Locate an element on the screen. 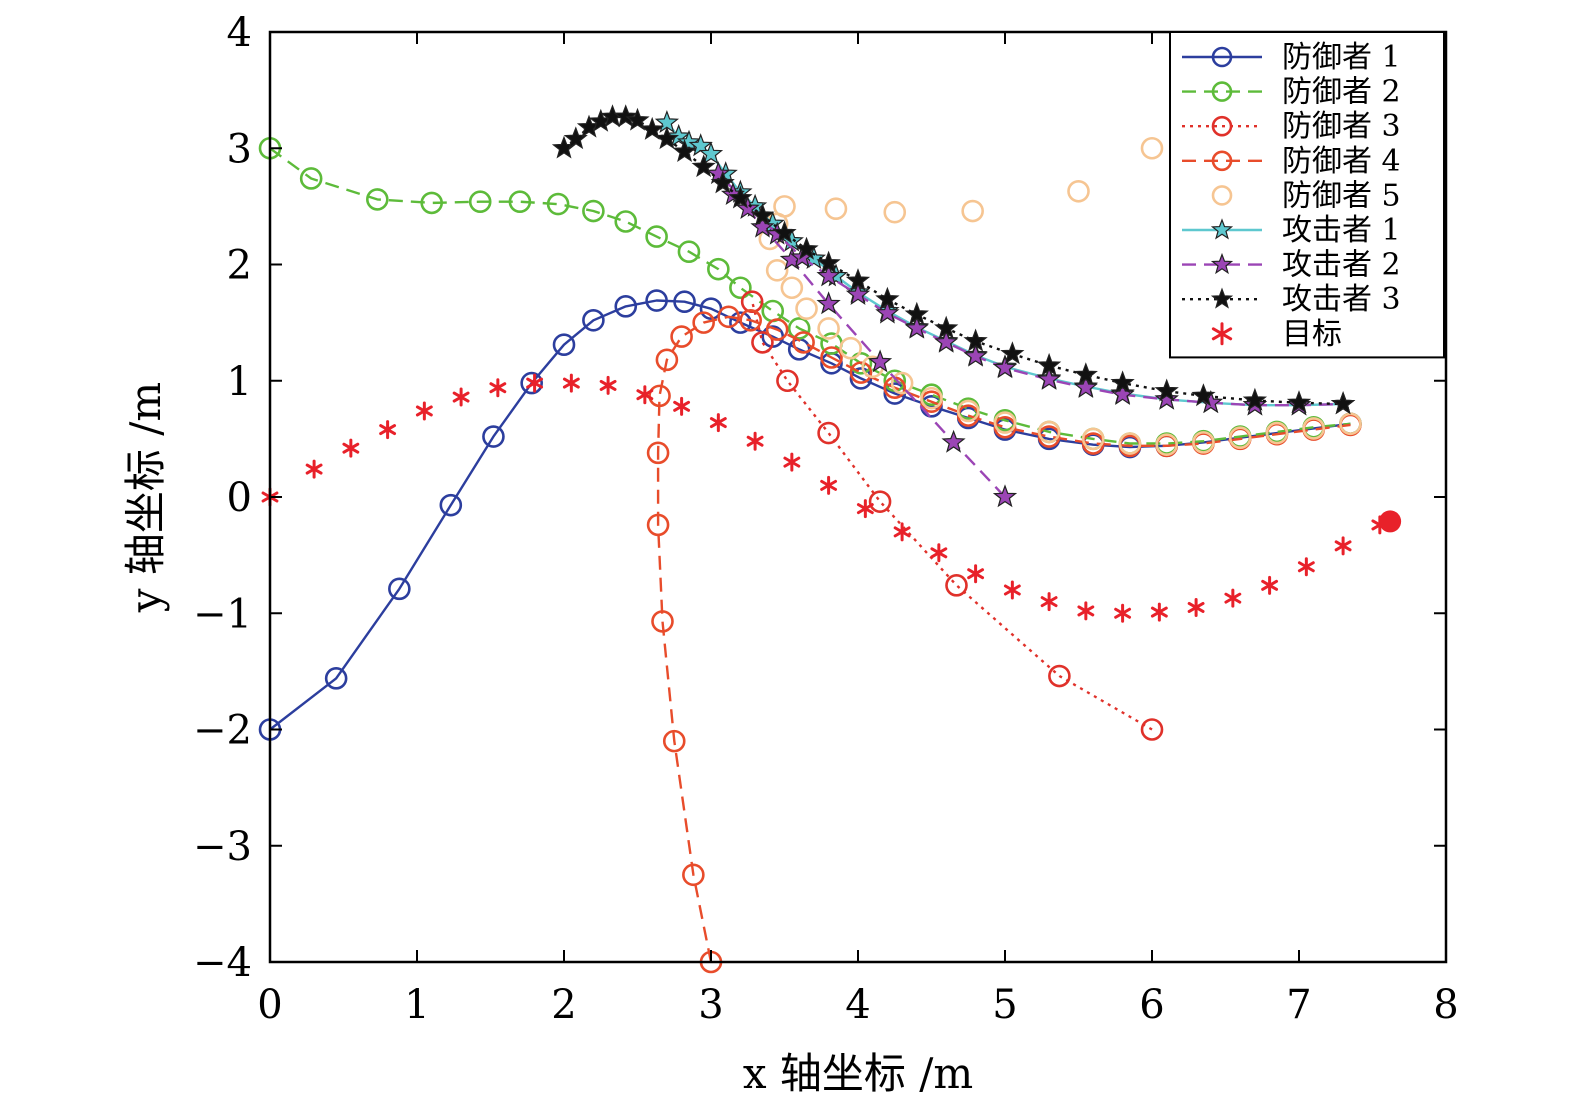 Image resolution: width=1575 pixels, height=1106 pixels. legend-label: 防御者 1 is located at coordinates (1341, 57).